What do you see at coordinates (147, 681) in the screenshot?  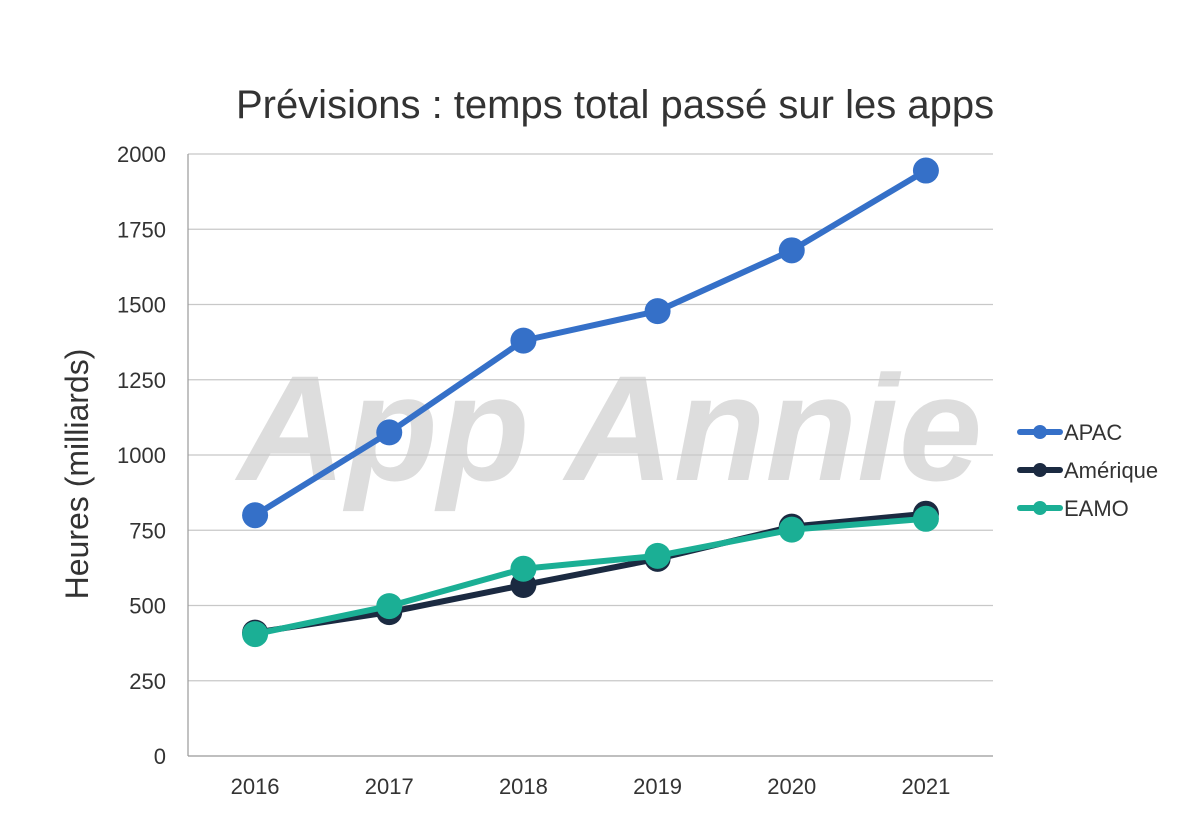 I see `y-tick-label: 250` at bounding box center [147, 681].